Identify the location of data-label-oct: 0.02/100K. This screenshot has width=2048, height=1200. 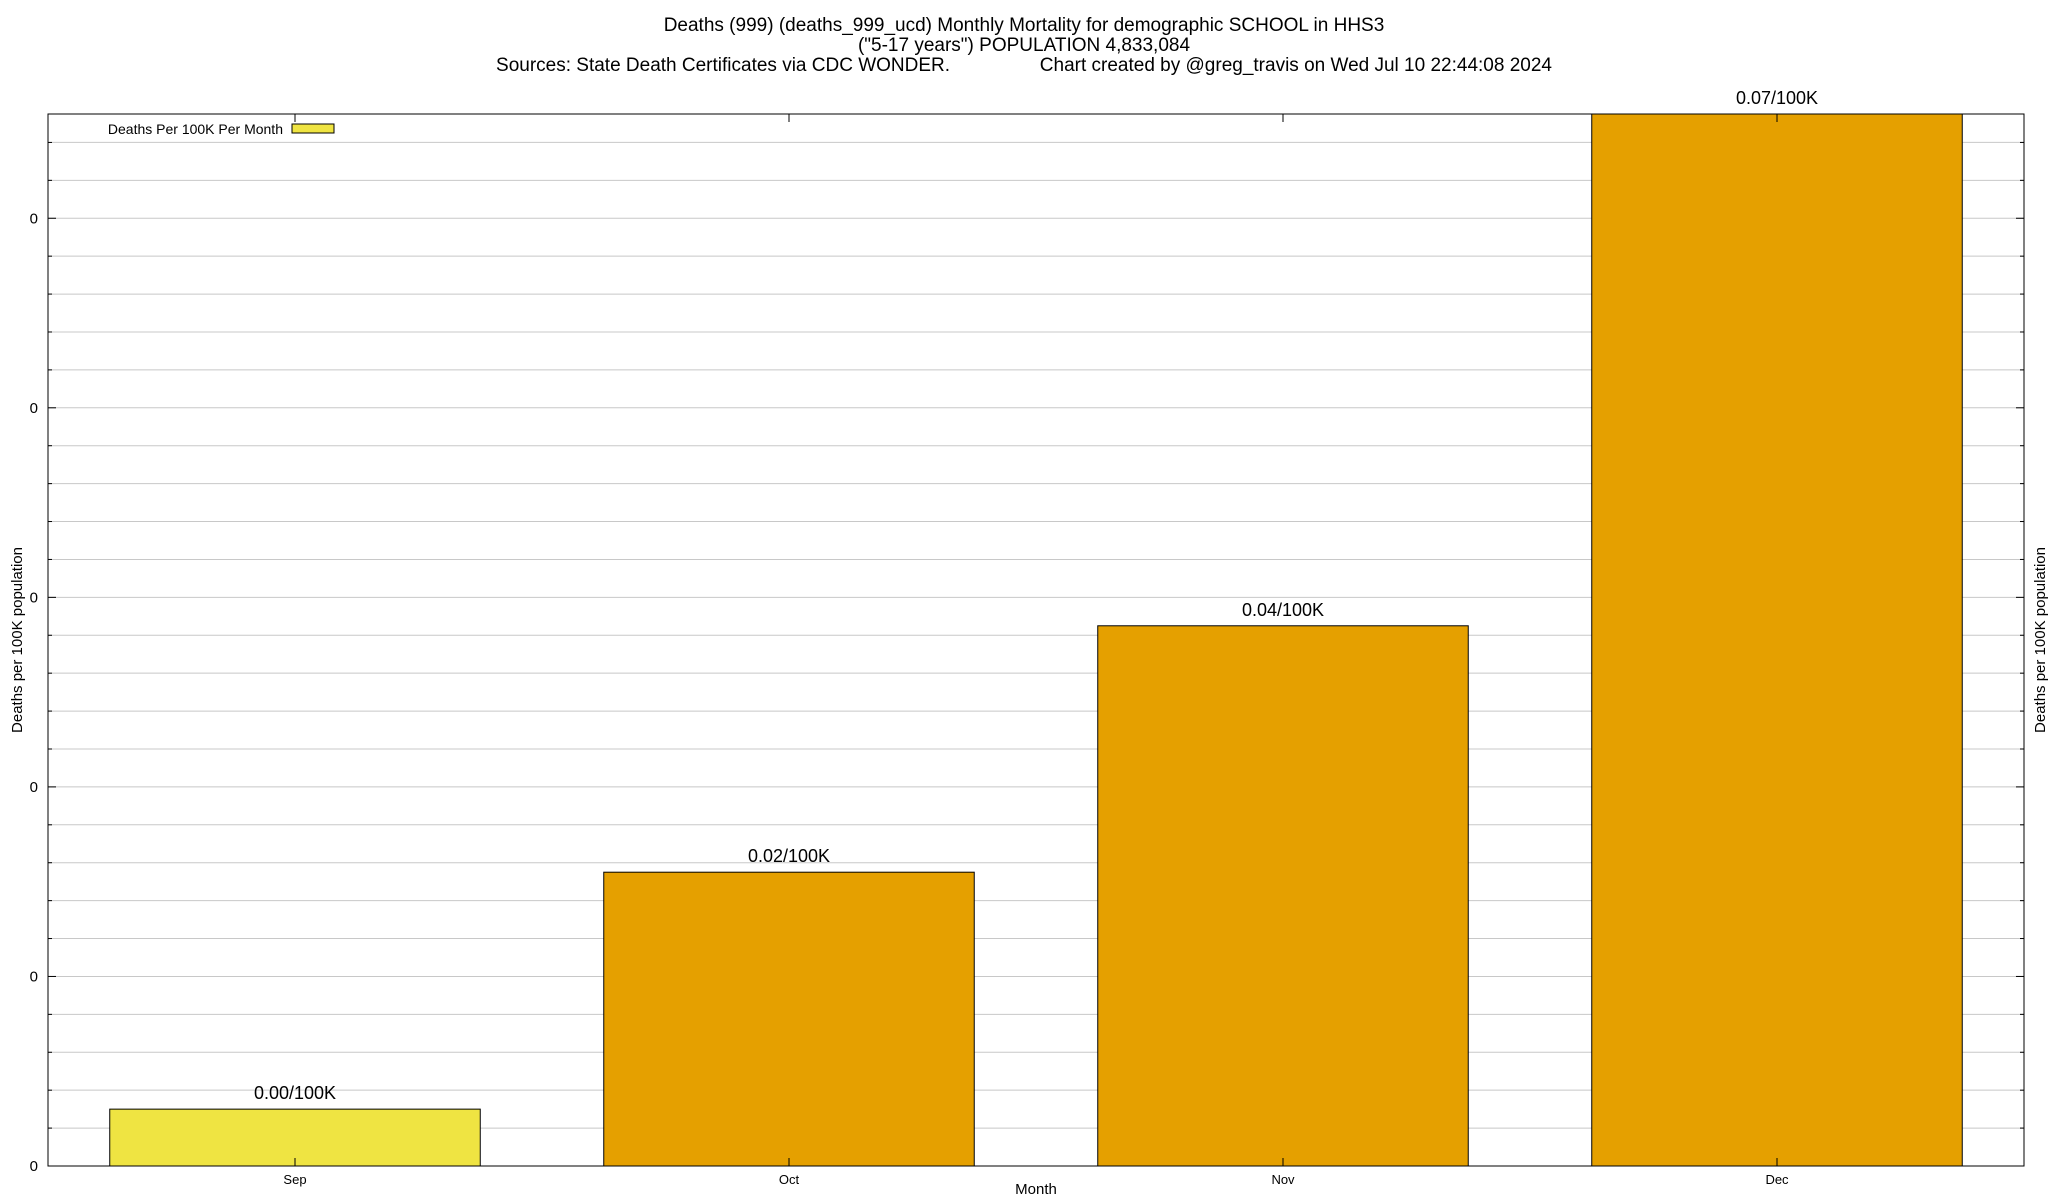
(789, 856).